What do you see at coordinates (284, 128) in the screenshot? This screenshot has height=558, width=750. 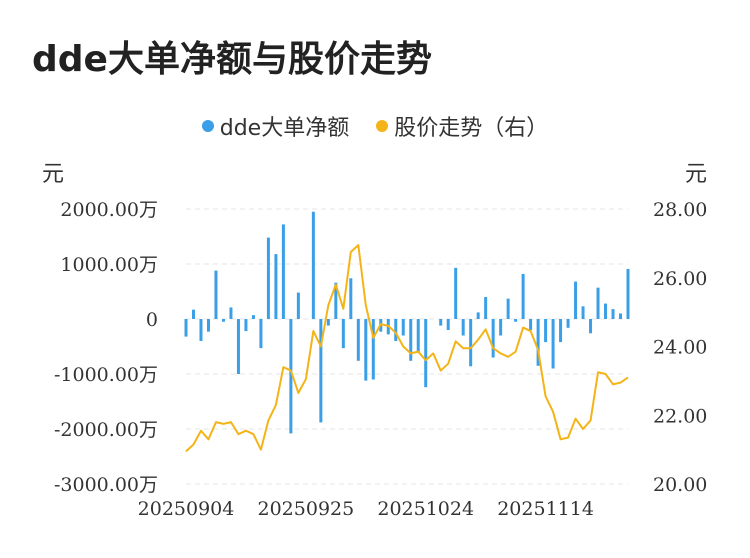 I see `legend-label-bar: dde大单净额` at bounding box center [284, 128].